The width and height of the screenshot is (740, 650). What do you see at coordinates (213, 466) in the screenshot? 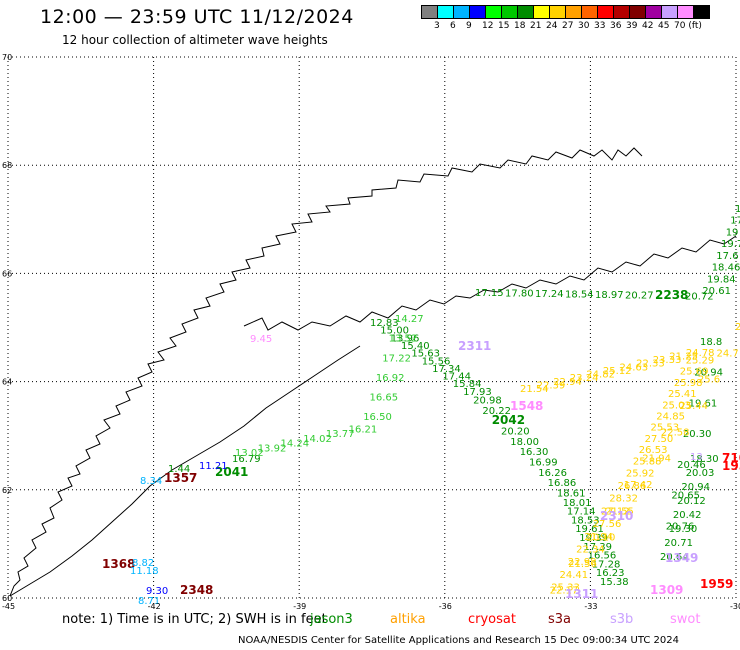
I see `wave-height-label: 11.21` at bounding box center [213, 466].